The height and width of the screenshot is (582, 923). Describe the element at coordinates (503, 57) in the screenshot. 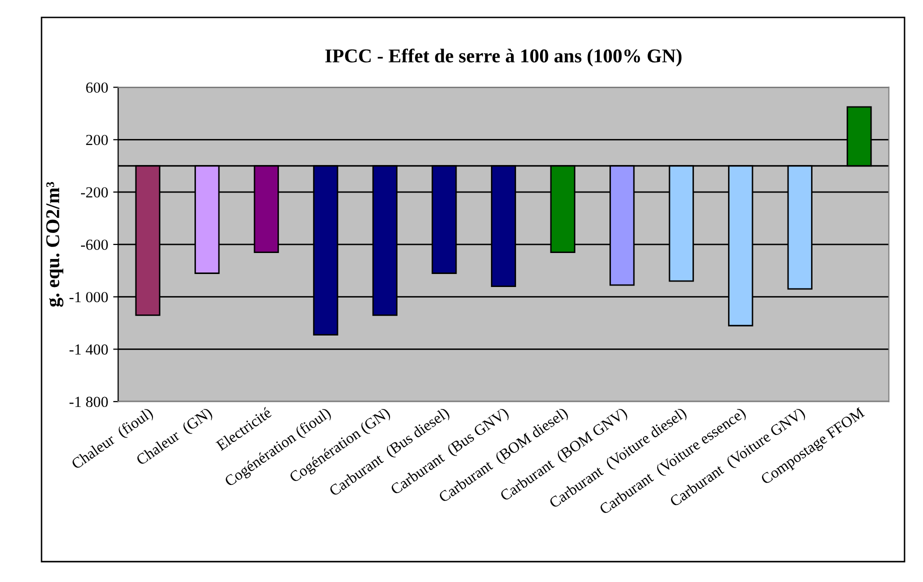

I see `chart-title: IPCC - Effet de serre à 100 ans (100% GN)` at that location.